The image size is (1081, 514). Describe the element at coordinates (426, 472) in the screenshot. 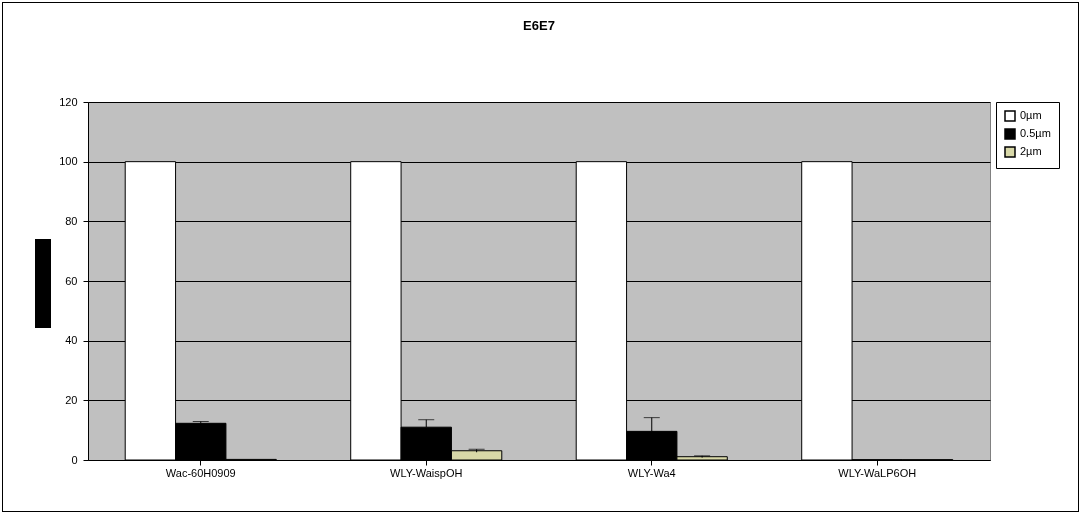

I see `x-tick-label: WLY-WaispOH` at that location.